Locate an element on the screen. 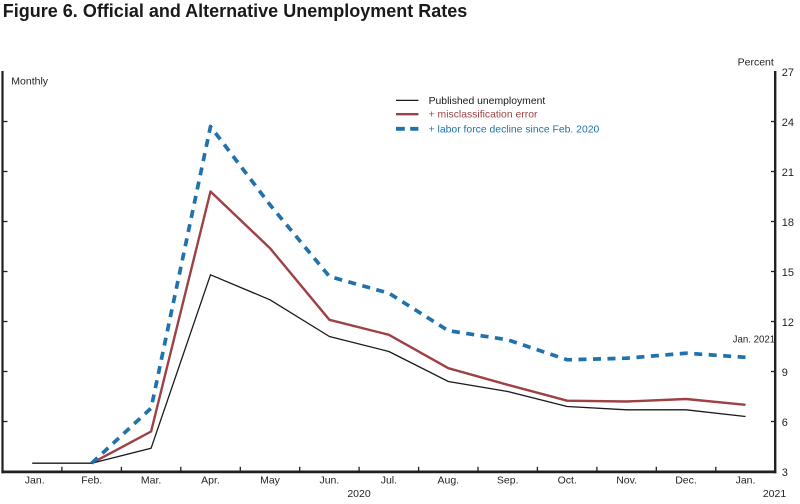 This screenshot has width=800, height=504. svg-text: Published unemployment is located at coordinates (487, 101).